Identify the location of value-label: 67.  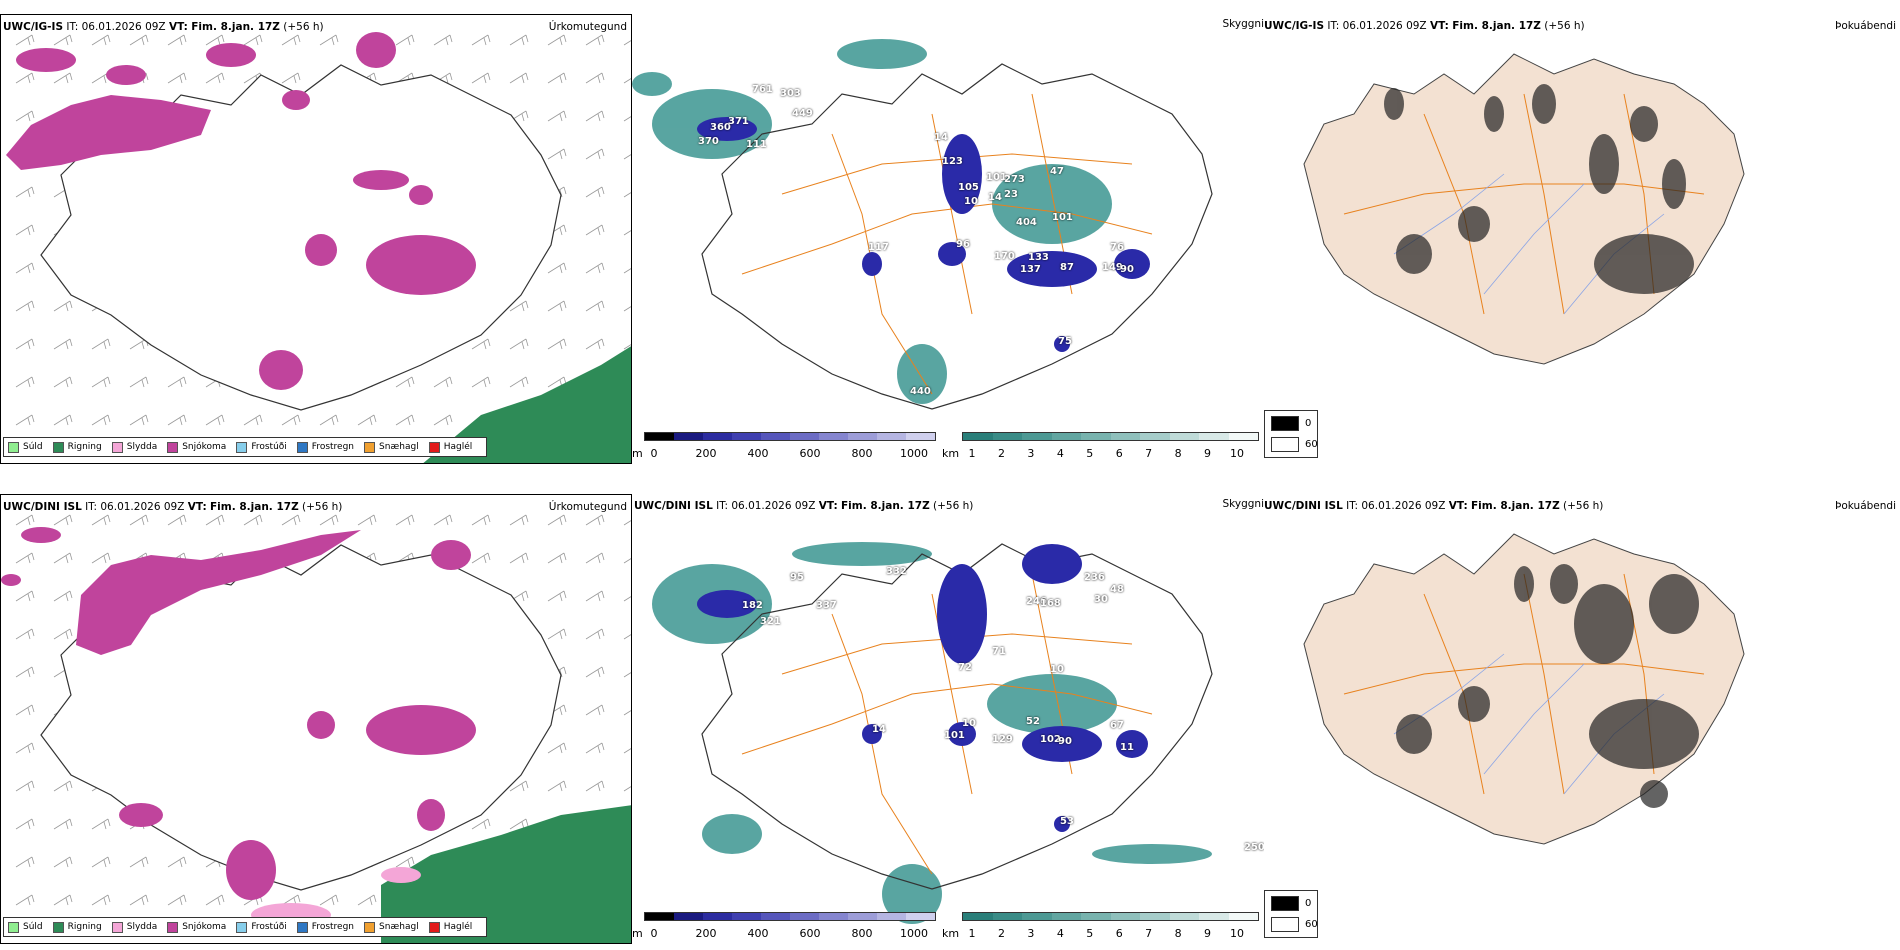
(1117, 725).